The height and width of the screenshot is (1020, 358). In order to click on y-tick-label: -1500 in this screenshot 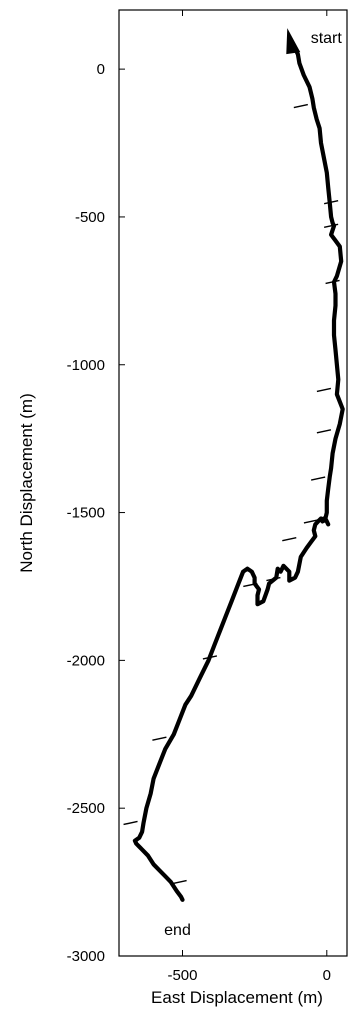, I will do `click(86, 513)`.